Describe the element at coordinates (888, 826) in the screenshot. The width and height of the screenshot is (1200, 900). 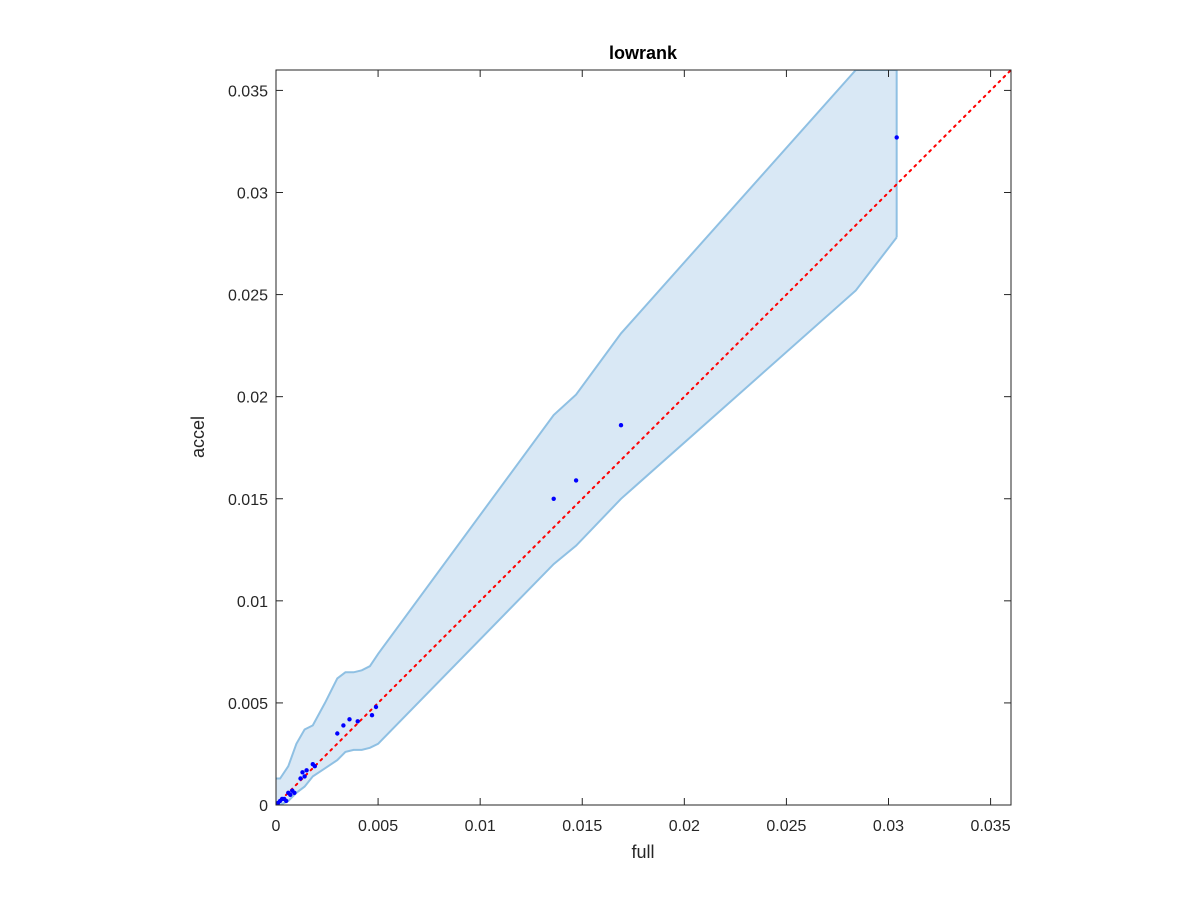
I see `x-tick-label: 0.03` at that location.